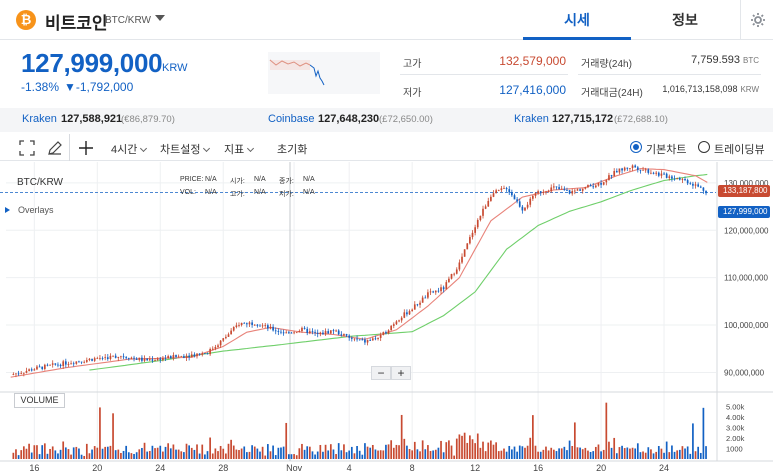 This screenshot has height=475, width=773. Describe the element at coordinates (192, 179) in the screenshot. I see `ohlc-price-label: PRICE:` at that location.